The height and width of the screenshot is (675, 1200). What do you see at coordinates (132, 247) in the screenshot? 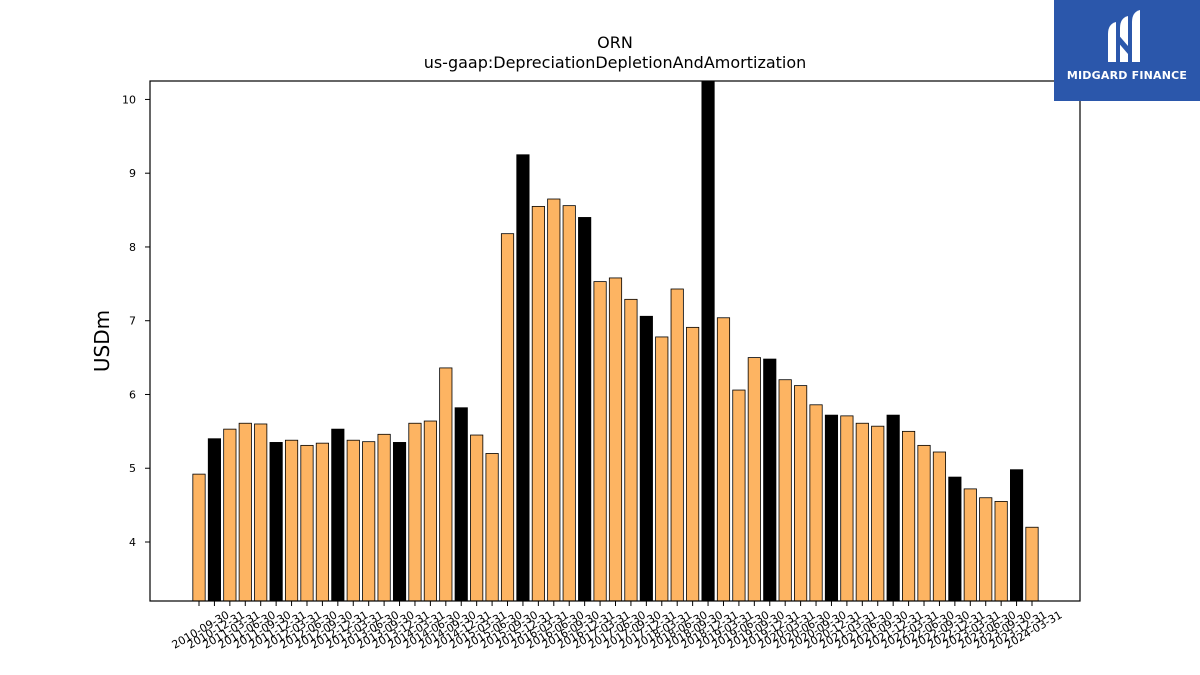
I see `y-tick-label: 8` at bounding box center [132, 247].